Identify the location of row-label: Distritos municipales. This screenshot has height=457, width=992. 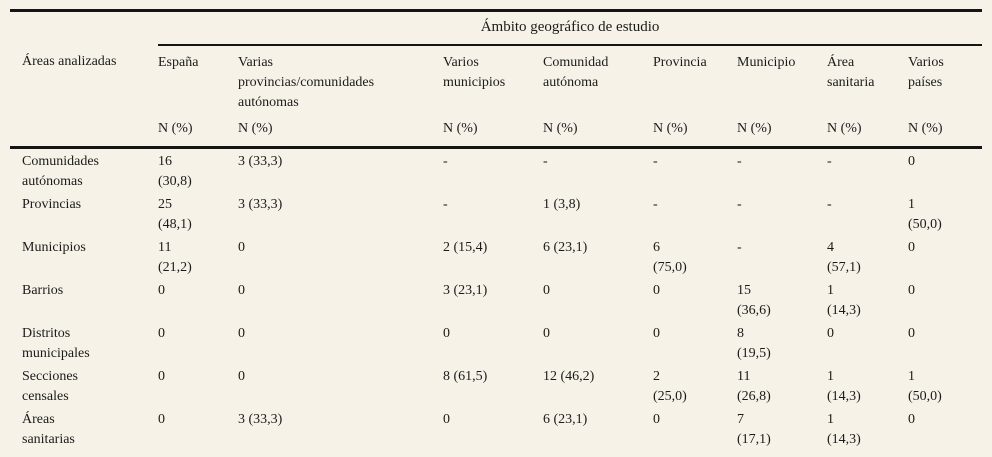
(56, 343).